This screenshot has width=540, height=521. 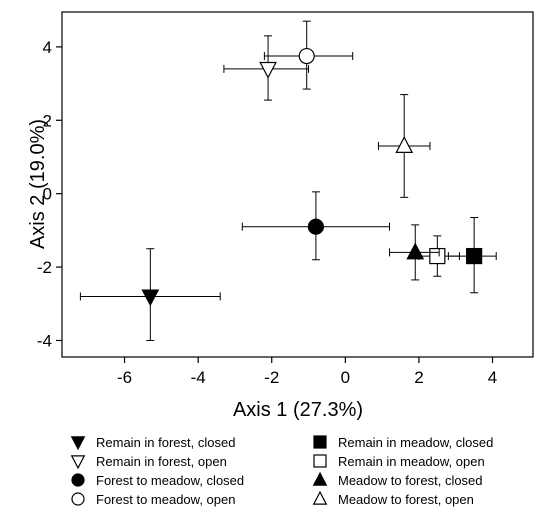 I want to click on legend-item: Forest to meadow, closed, so click(x=157, y=480).